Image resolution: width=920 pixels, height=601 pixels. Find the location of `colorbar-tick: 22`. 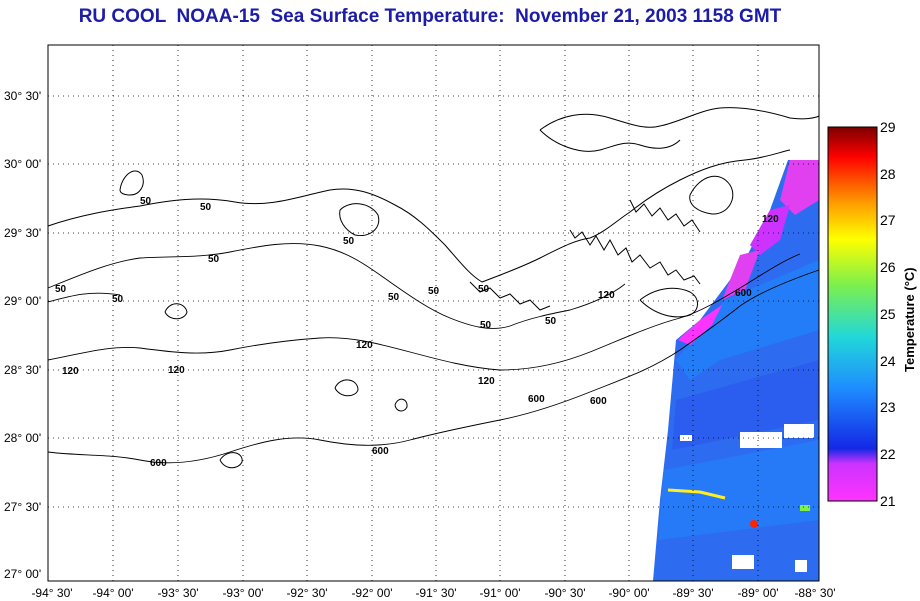

colorbar-tick: 22 is located at coordinates (888, 454).